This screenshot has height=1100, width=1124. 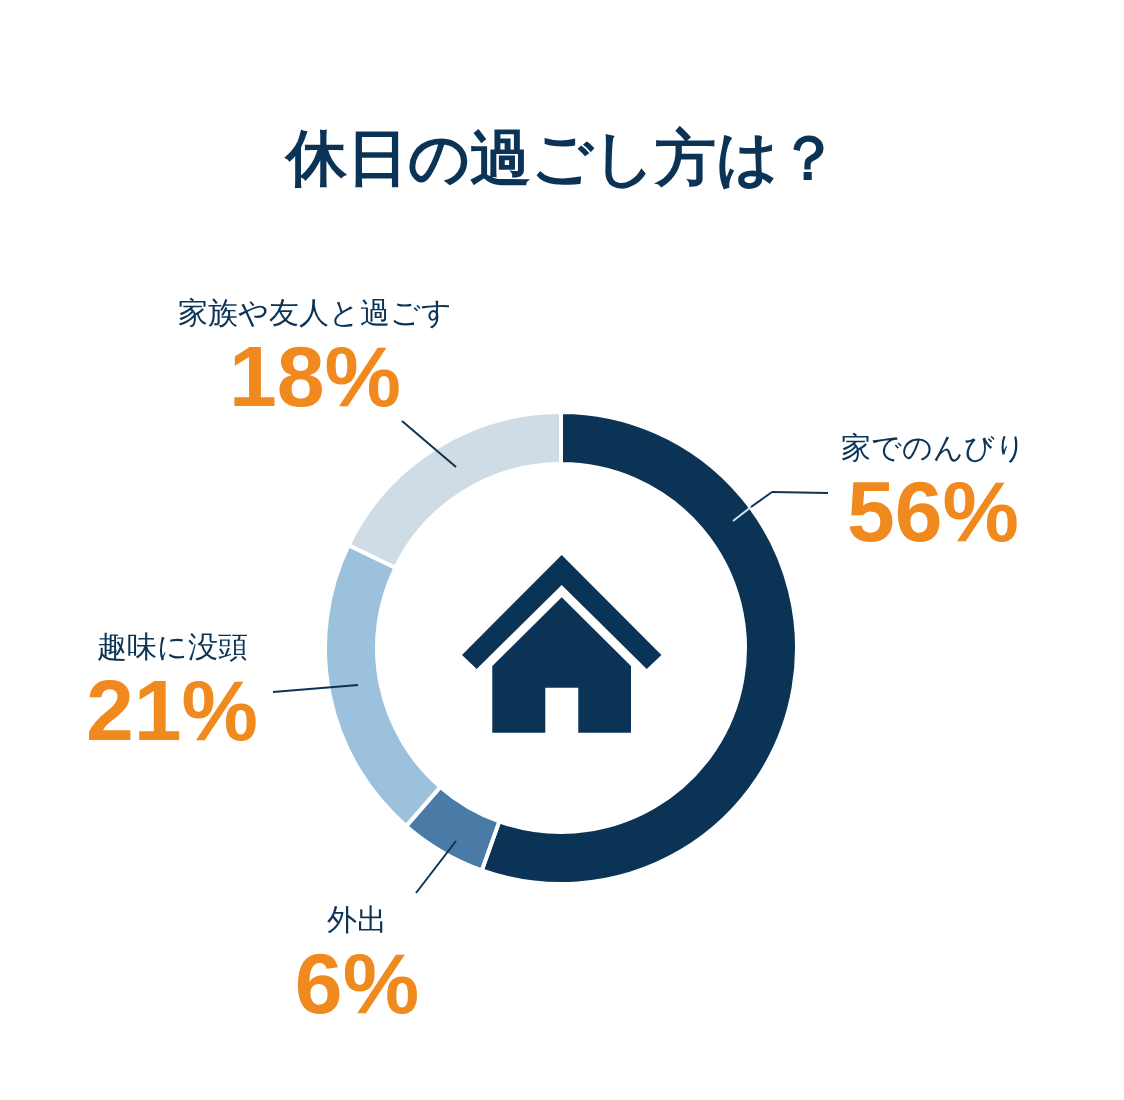 I want to click on slice-label: 外出, so click(x=357, y=919).